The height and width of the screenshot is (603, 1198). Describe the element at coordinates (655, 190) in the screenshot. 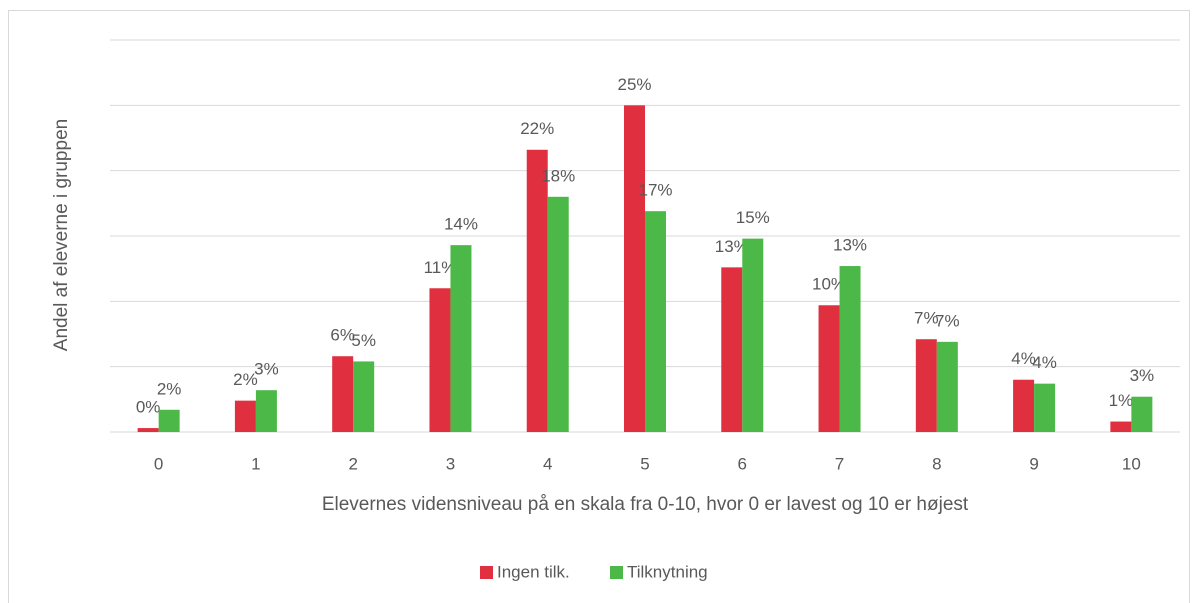

I see `data-label: 17%` at that location.